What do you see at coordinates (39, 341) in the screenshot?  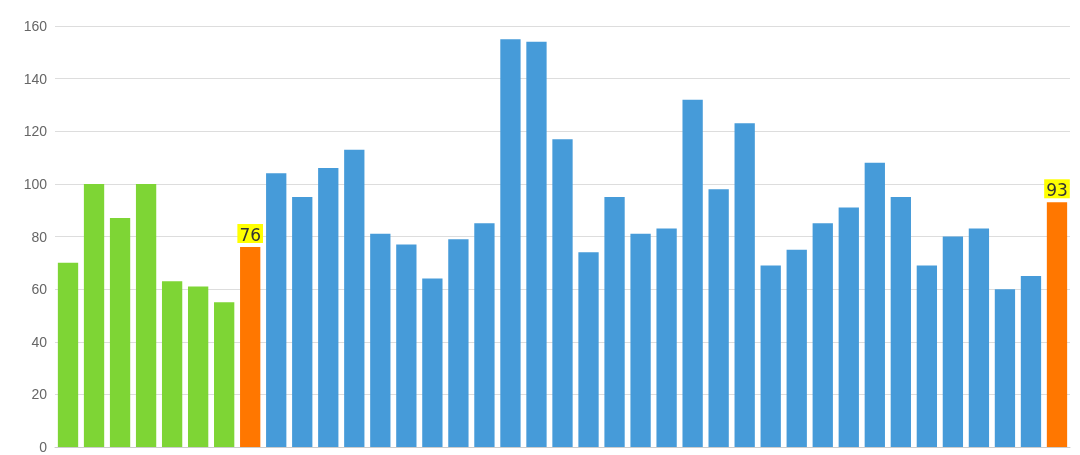 I see `y-tick-label: 40` at bounding box center [39, 341].